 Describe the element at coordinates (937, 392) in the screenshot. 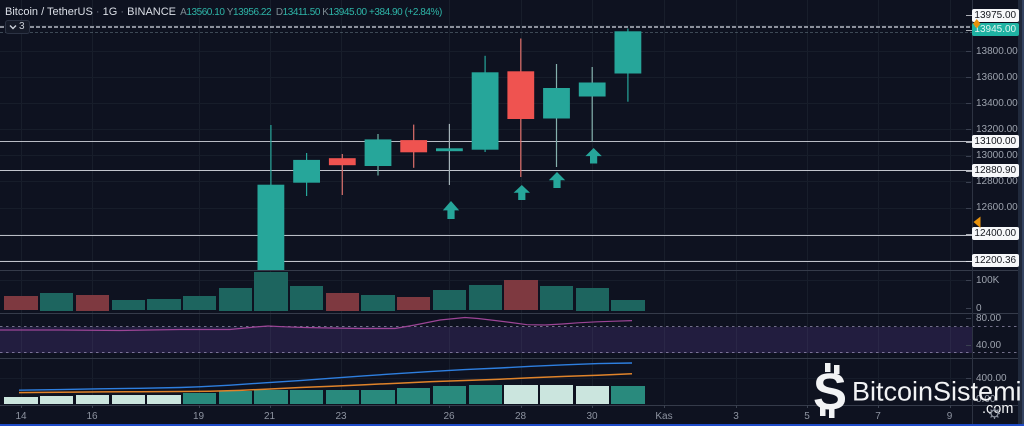

I see `svg-text: BitcoinSistemi` at that location.